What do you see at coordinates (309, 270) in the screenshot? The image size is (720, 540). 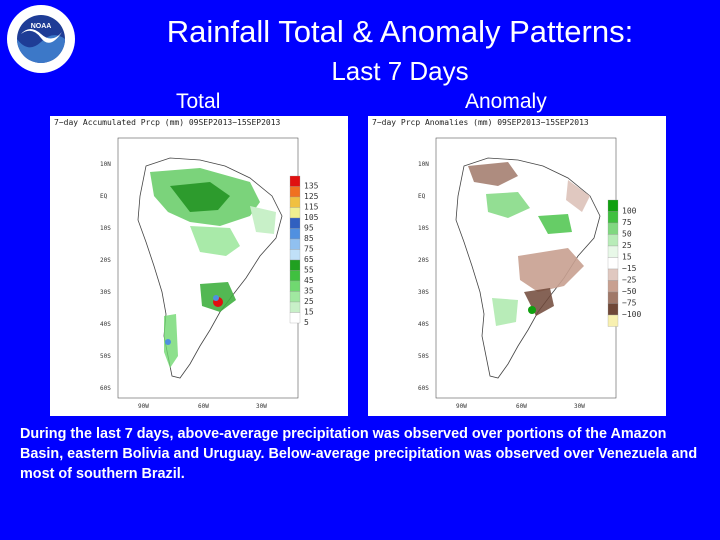 I see `legend-label: 55` at bounding box center [309, 270].